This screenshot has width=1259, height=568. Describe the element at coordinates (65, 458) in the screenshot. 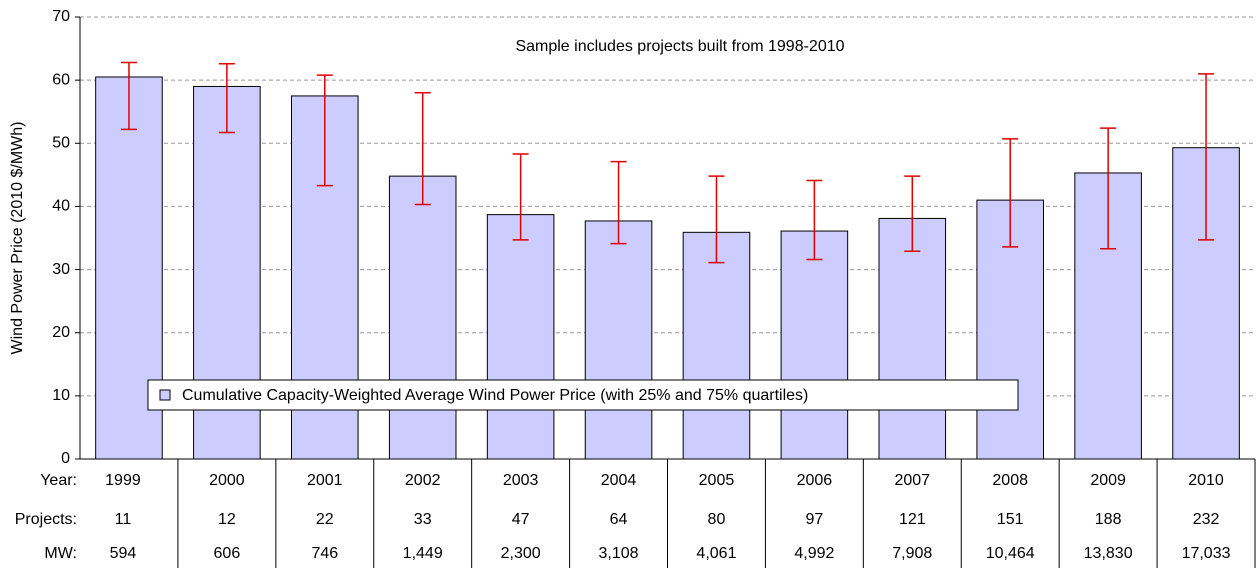

I see `y-tick-label: 0` at that location.